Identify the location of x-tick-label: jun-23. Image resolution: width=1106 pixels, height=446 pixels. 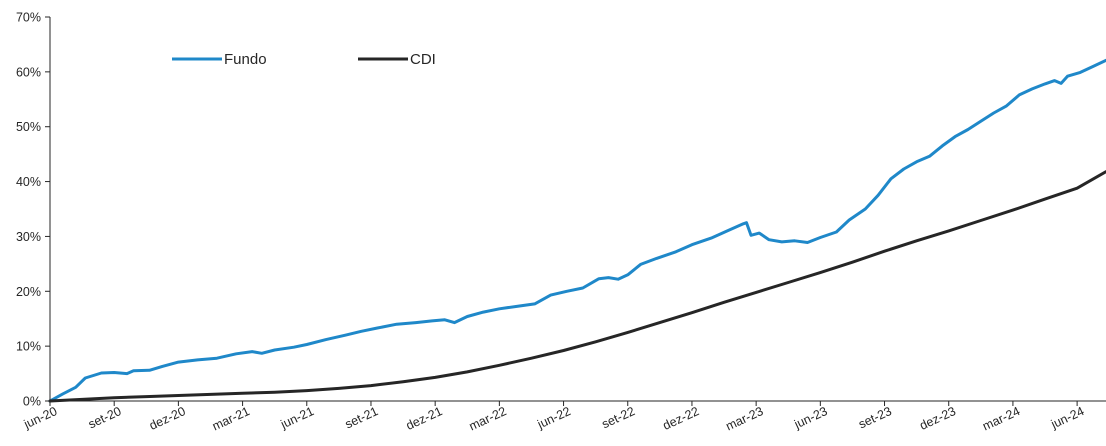
(810, 418).